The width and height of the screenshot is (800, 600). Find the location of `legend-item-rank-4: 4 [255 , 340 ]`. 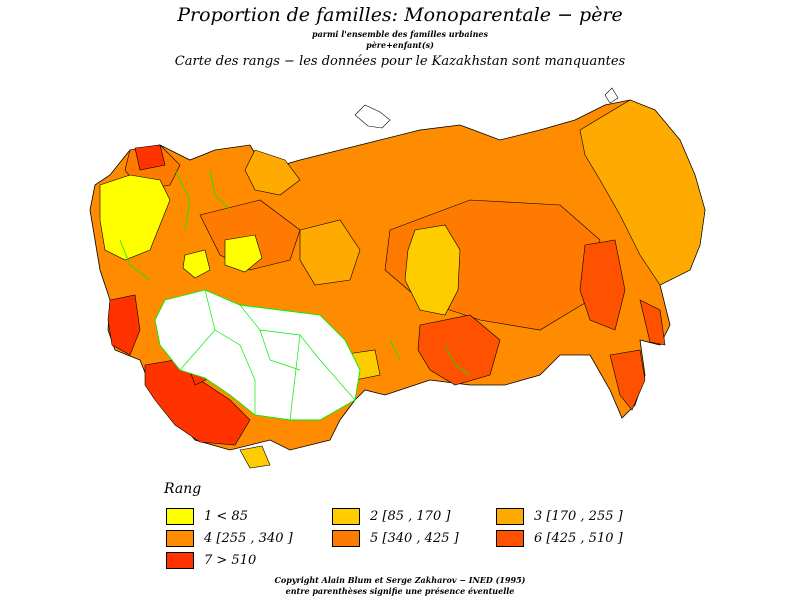

legend-item-rank-4: 4 [255 , 340 ] is located at coordinates (229, 538).